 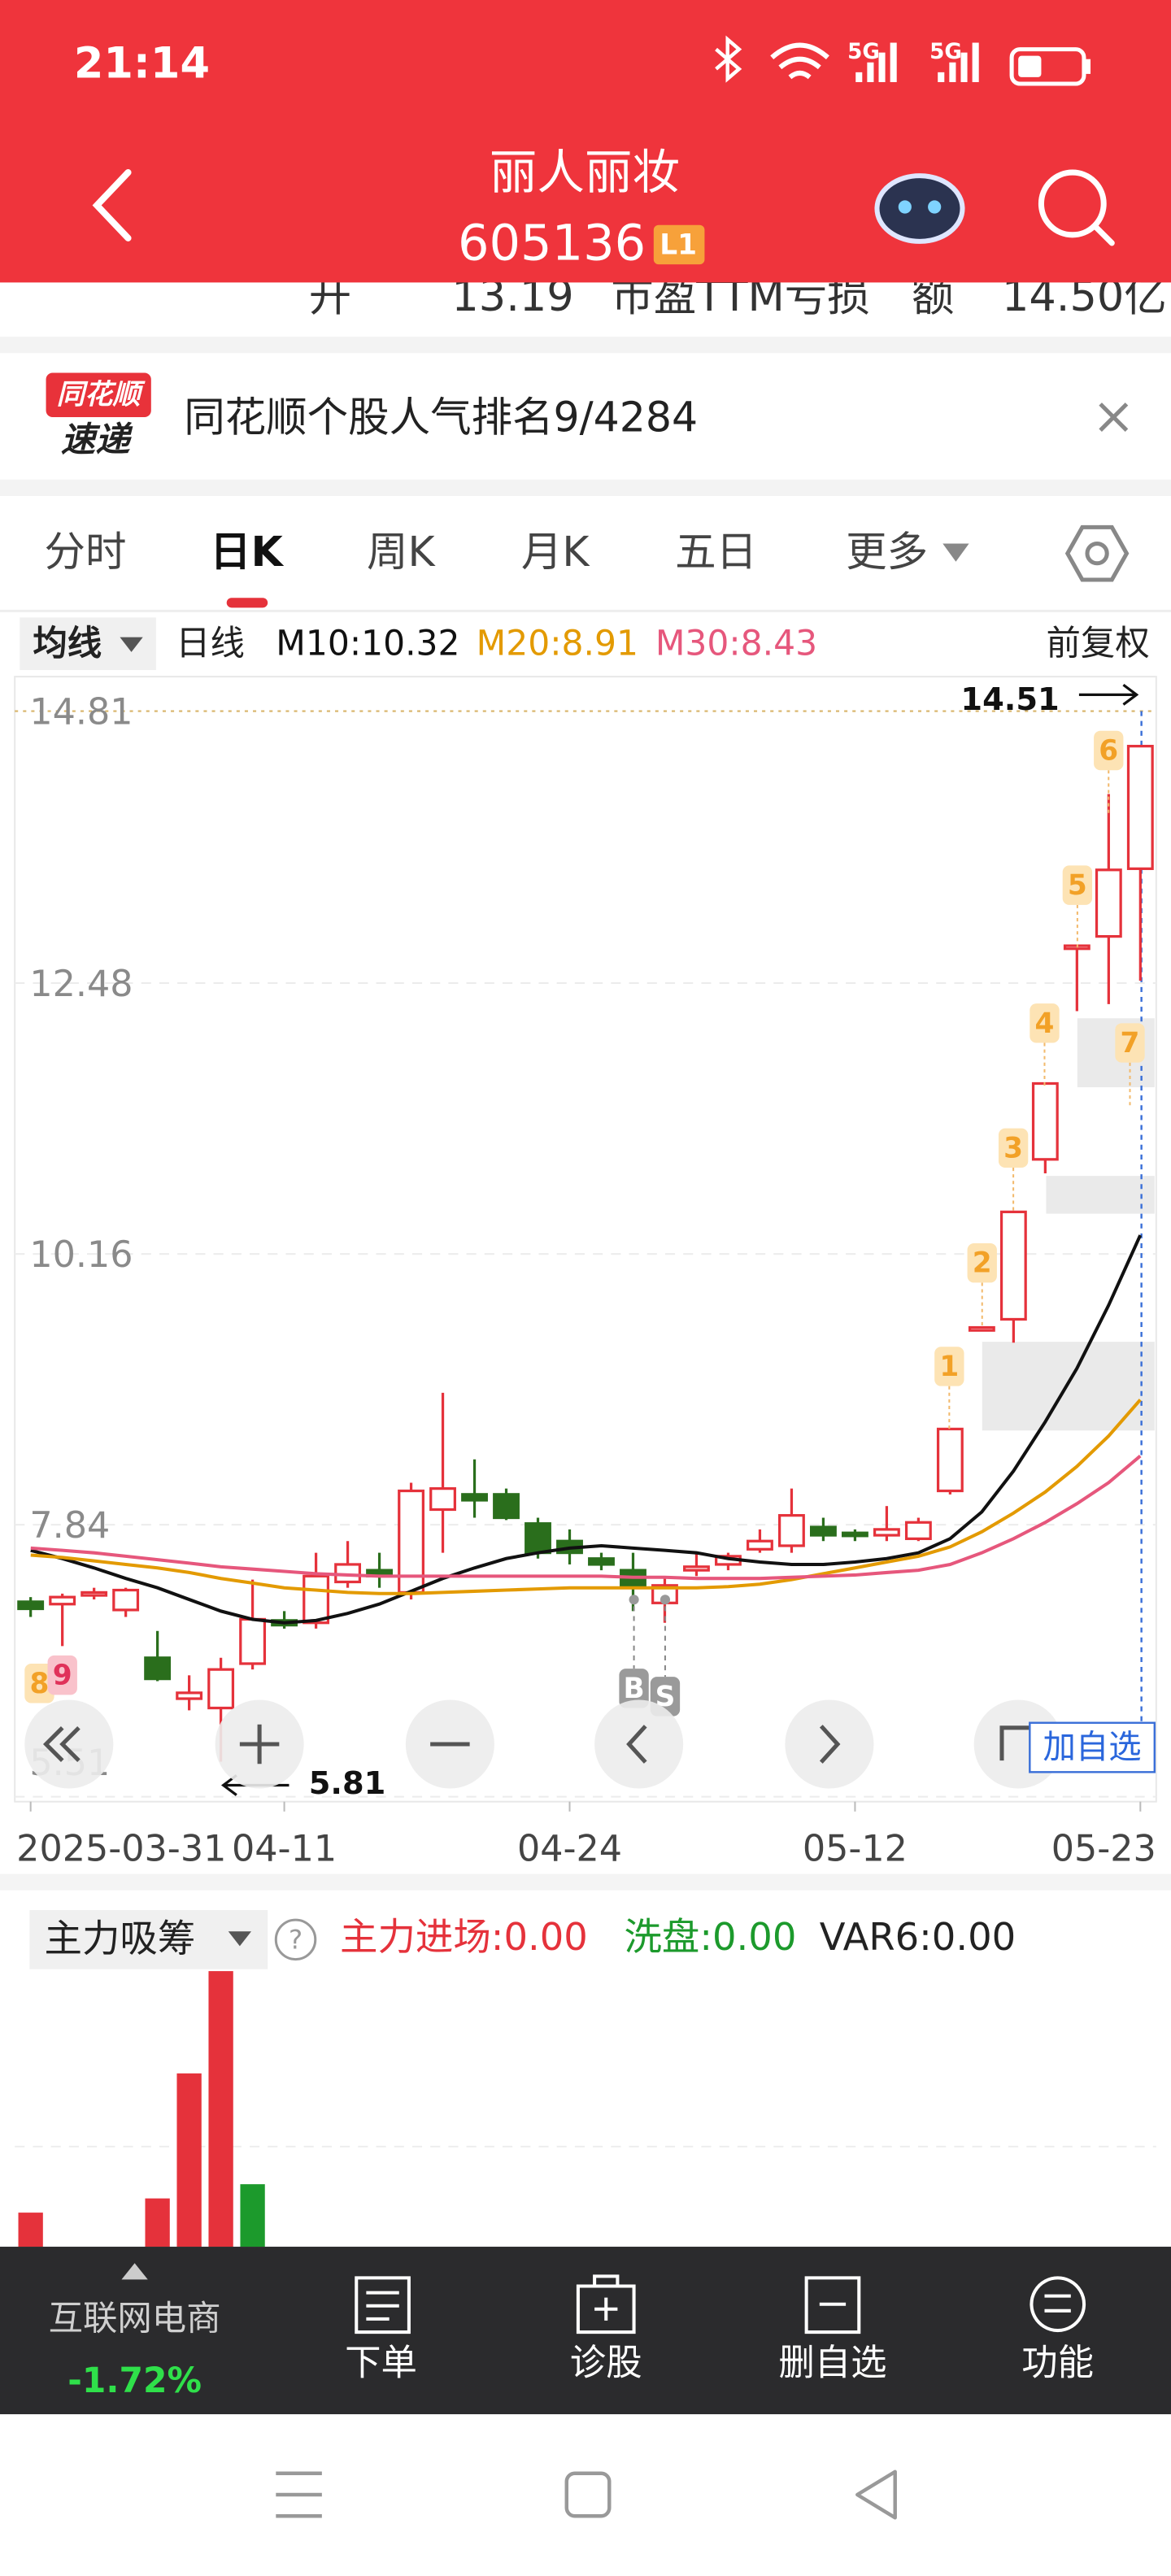 What do you see at coordinates (1013, 1148) in the screenshot?
I see `signal-badge-text: 3` at bounding box center [1013, 1148].